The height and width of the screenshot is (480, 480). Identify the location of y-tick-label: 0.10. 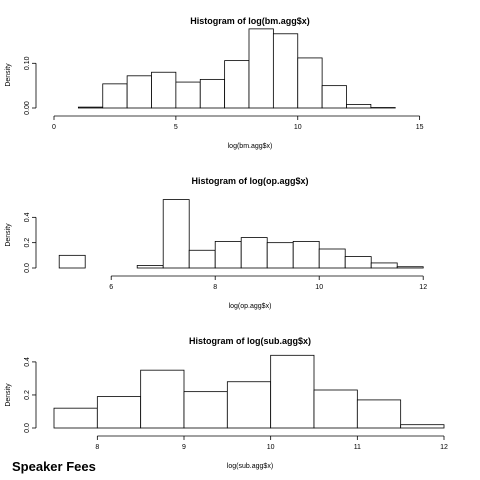
(27, 63).